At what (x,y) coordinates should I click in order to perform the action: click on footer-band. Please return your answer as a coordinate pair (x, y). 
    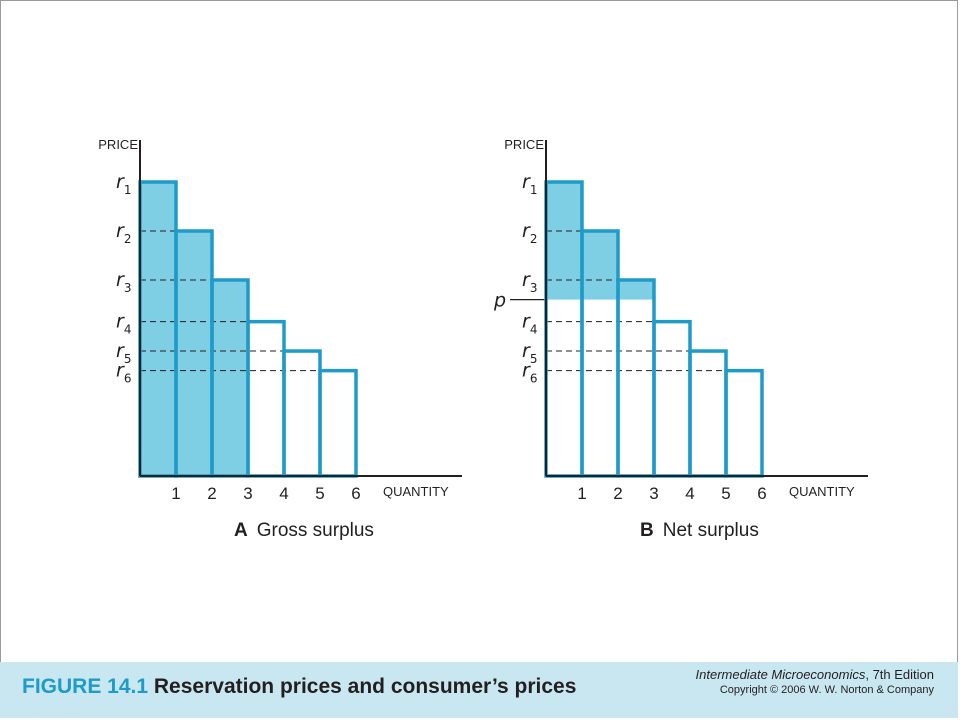
    Looking at the image, I should click on (479, 690).